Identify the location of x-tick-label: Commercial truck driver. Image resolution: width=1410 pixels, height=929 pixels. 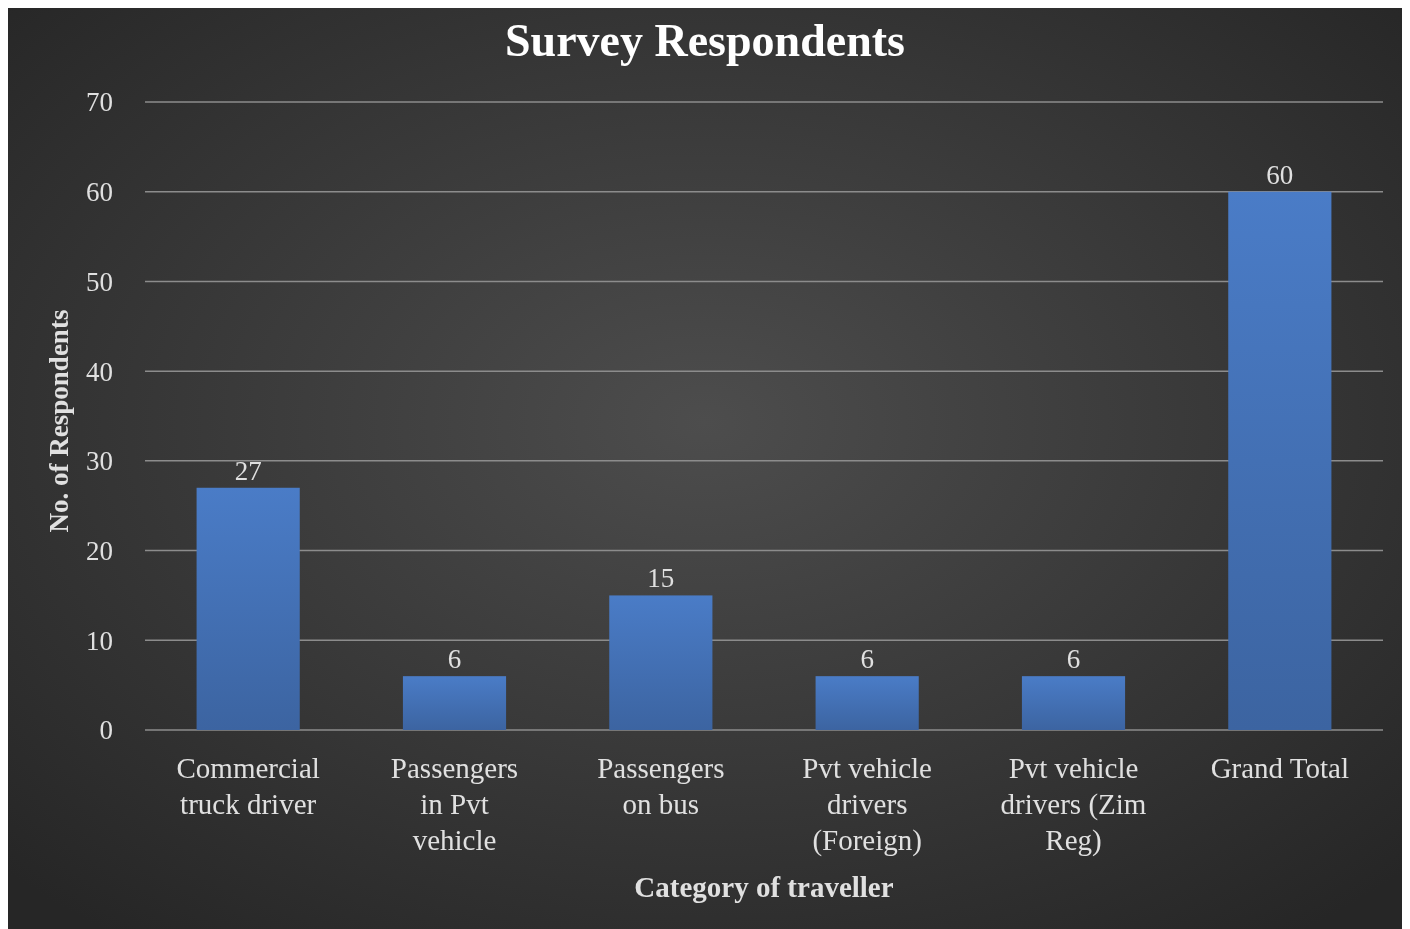
(248, 786).